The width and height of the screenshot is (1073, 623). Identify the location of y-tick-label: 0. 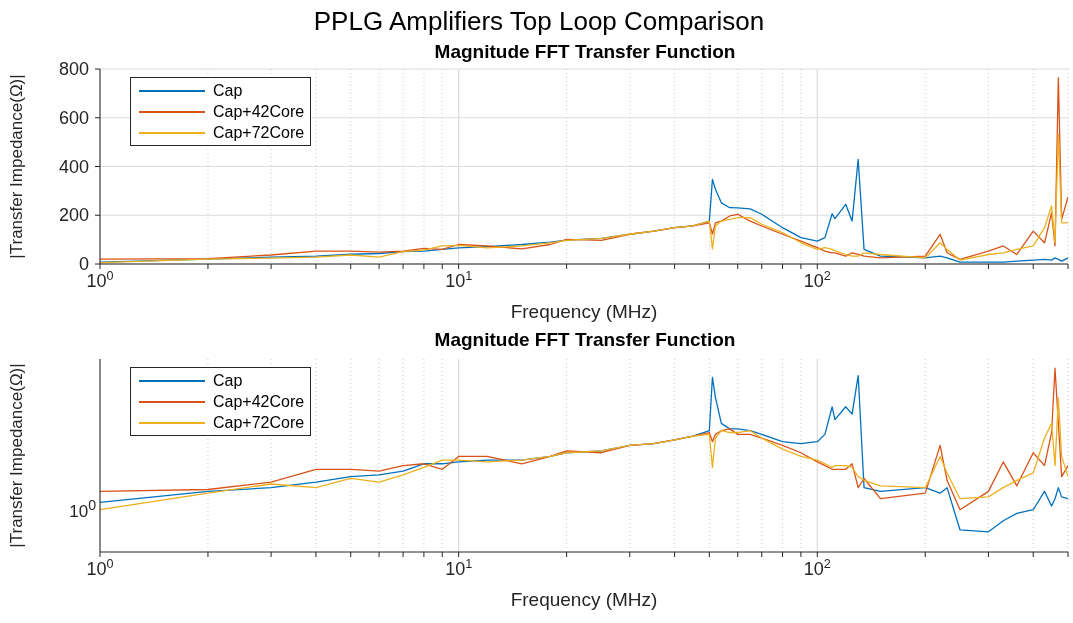
(83, 264).